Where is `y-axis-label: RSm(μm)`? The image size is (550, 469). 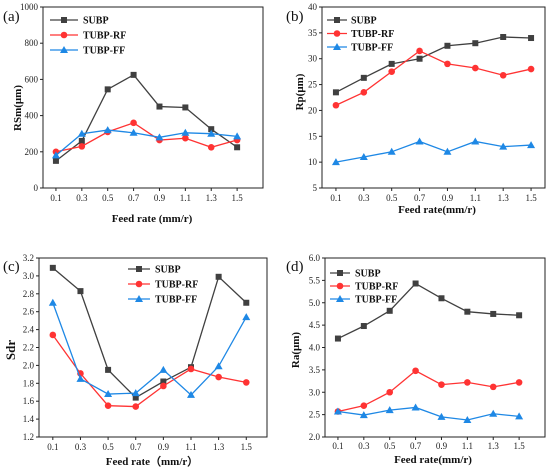 y-axis-label: RSm(μm) is located at coordinates (18, 108).